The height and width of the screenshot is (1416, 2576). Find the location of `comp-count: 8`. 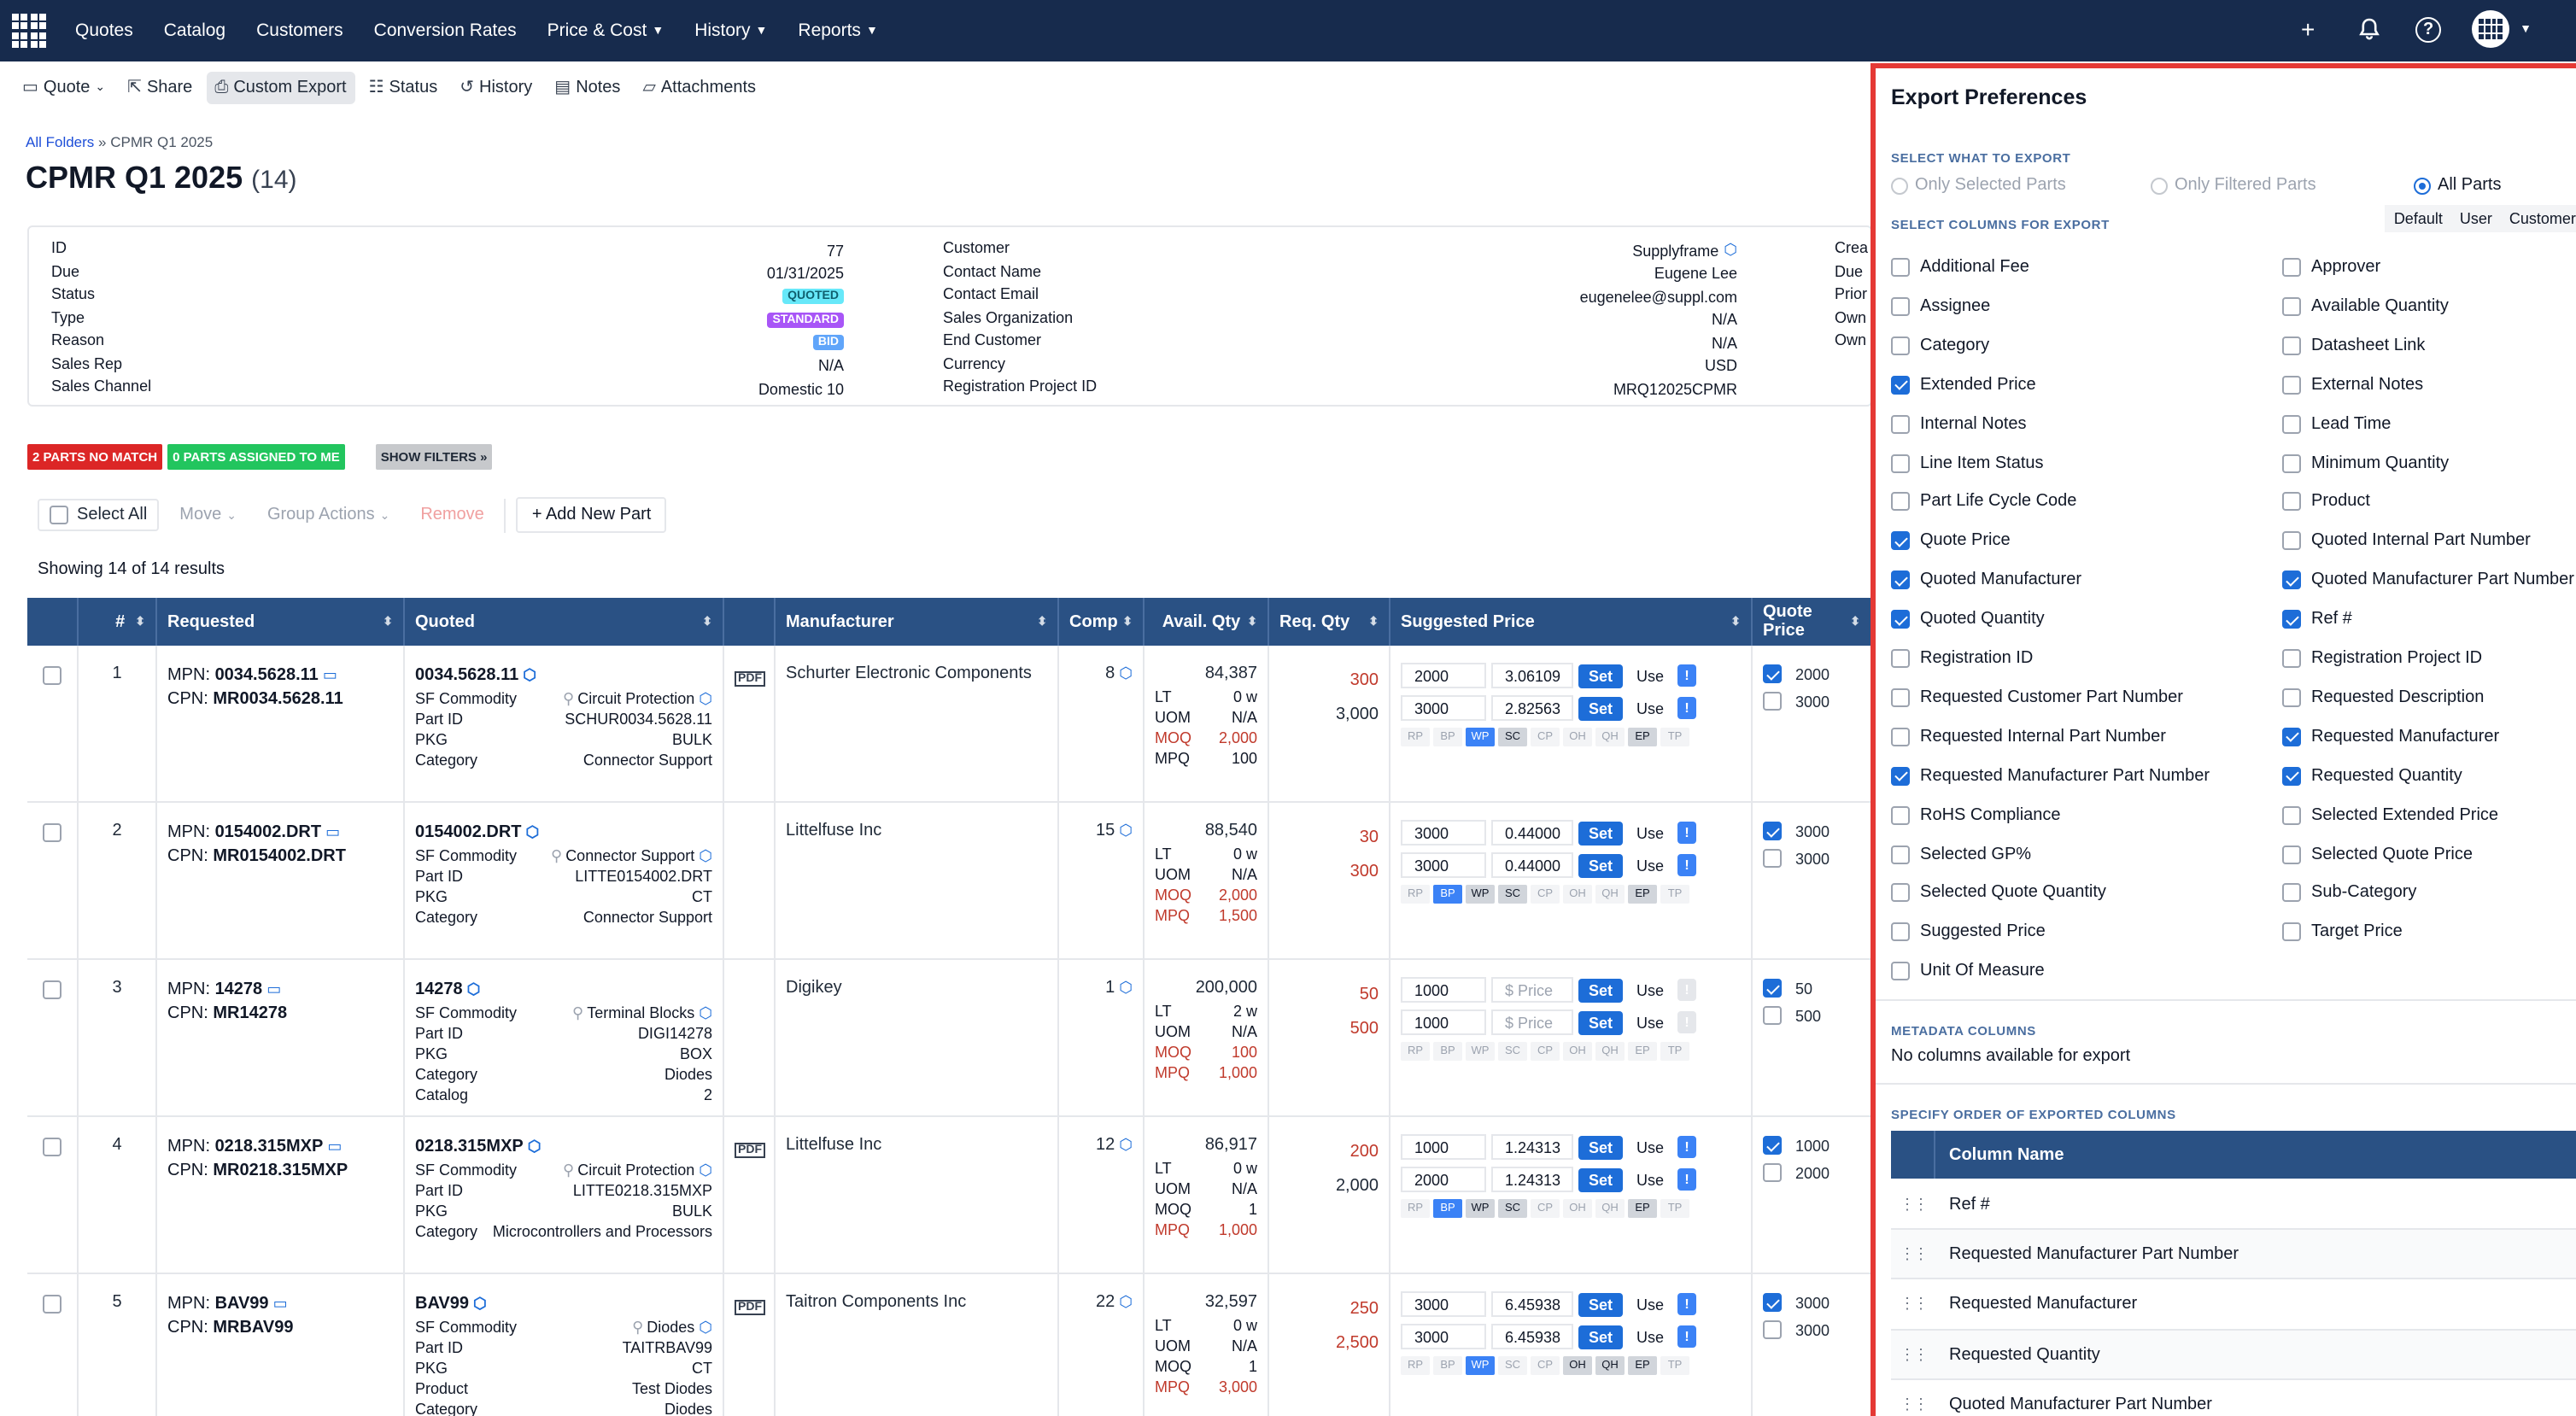

comp-count: 8 is located at coordinates (1110, 673).